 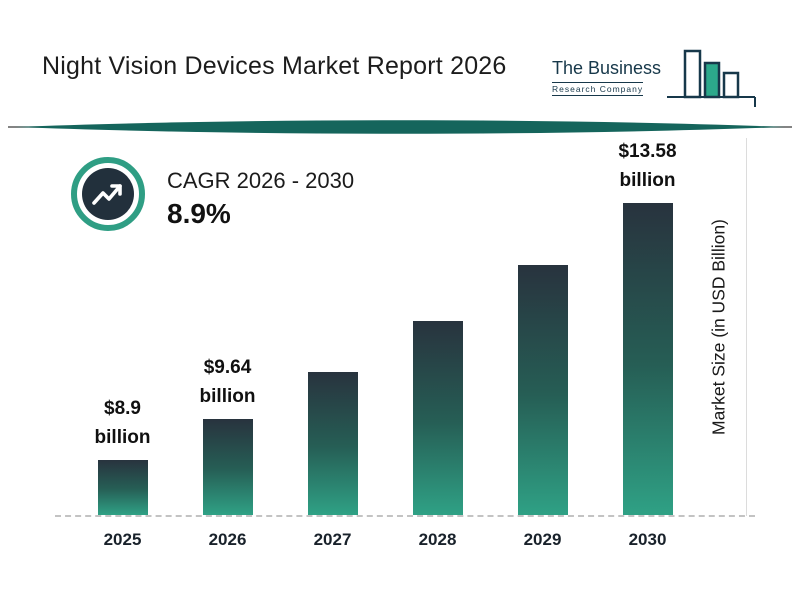 What do you see at coordinates (405, 516) in the screenshot?
I see `x-axis-line` at bounding box center [405, 516].